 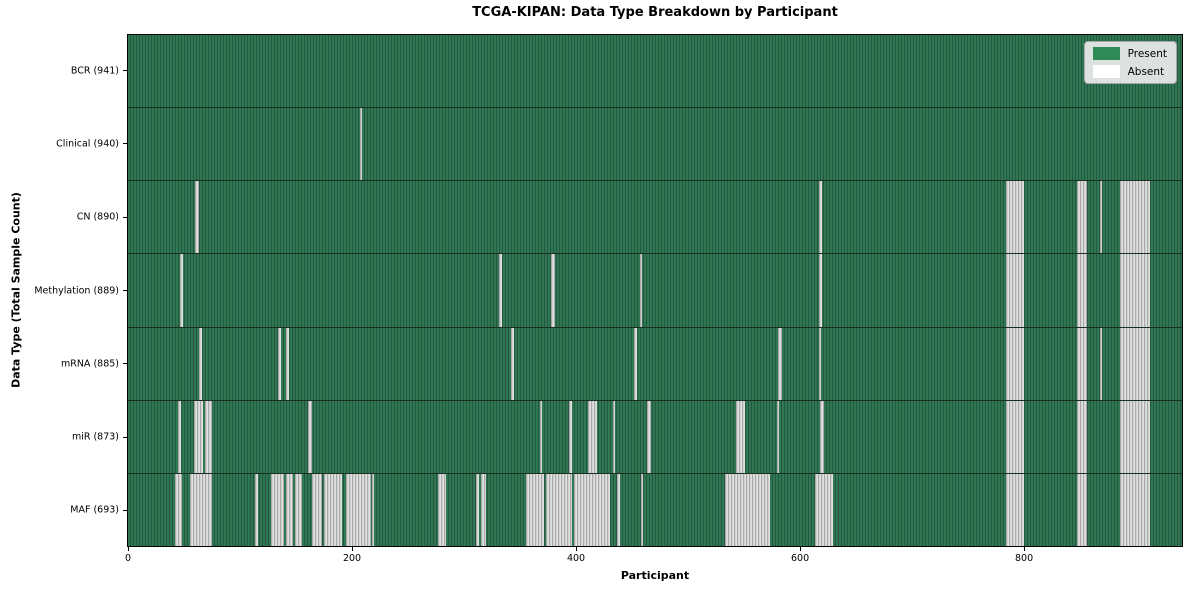 I want to click on legend-swatch-present, so click(x=1106, y=53).